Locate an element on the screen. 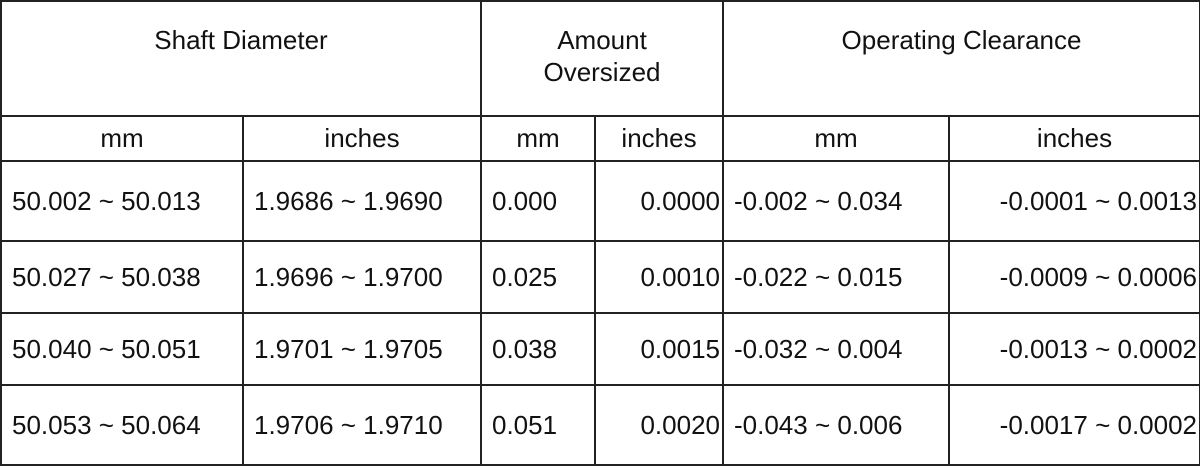 Image resolution: width=1200 pixels, height=466 pixels. data-cell: 0.038 is located at coordinates (538, 349).